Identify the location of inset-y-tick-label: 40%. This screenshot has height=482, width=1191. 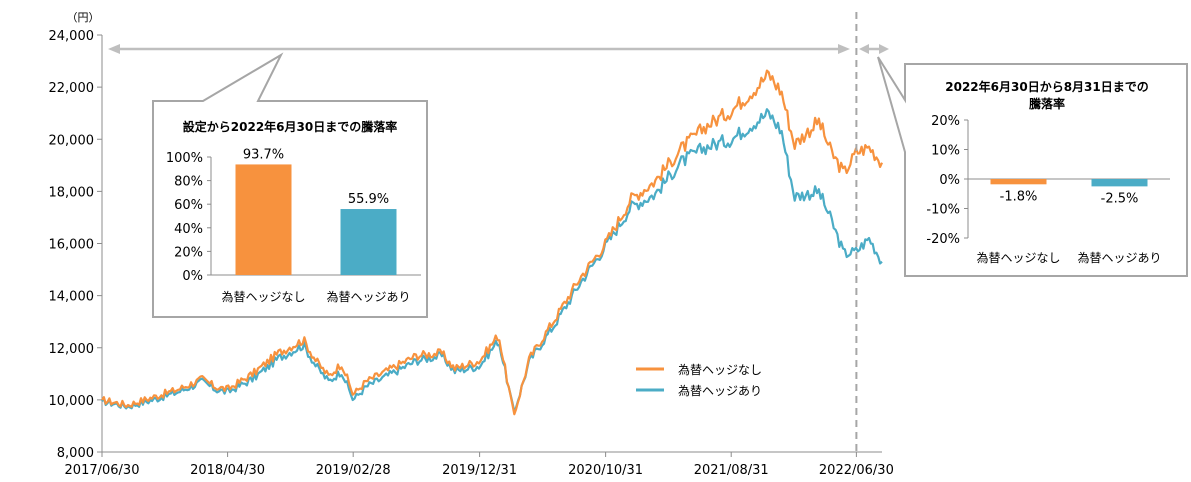
(188, 229).